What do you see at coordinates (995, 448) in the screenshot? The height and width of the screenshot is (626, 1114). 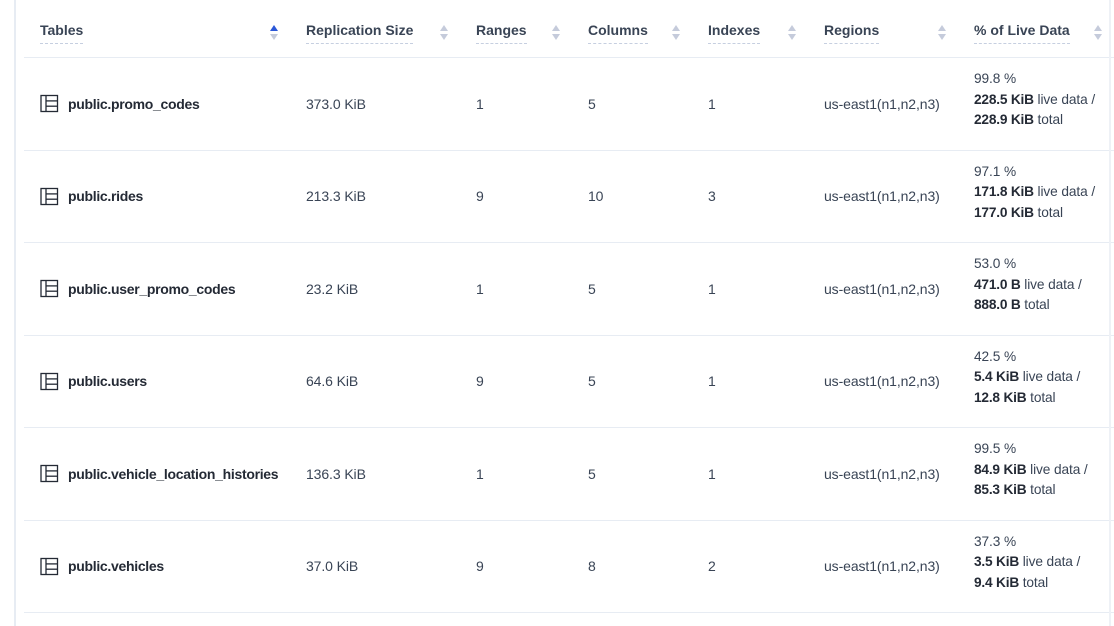 I see `live-percent: 99.5 %` at bounding box center [995, 448].